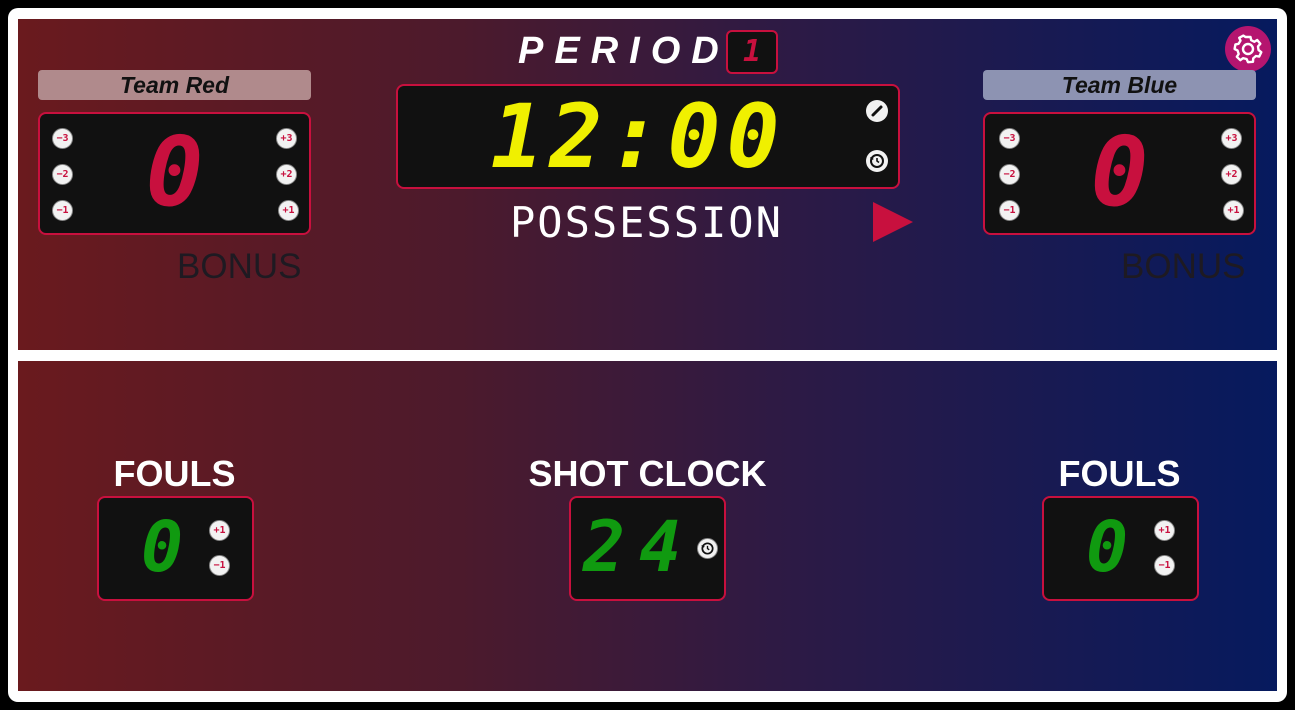 Image resolution: width=1295 pixels, height=710 pixels. I want to click on team-blue-fouls-plus-button: +1, so click(1164, 530).